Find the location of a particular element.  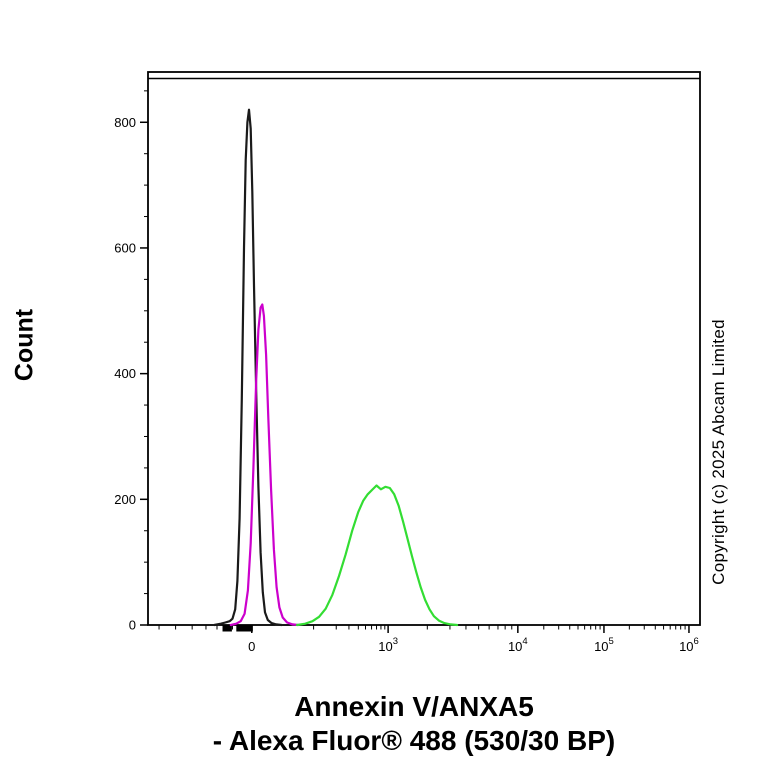

series-green-curve is located at coordinates (377, 555).